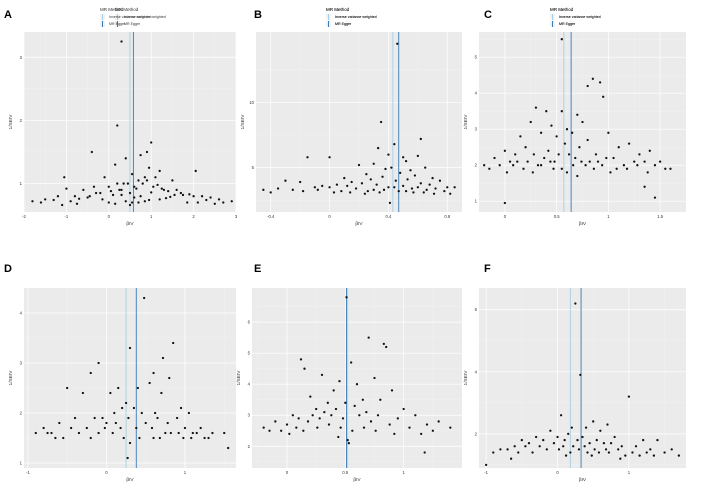 Image resolution: width=719 pixels, height=494 pixels. I want to click on x-tick-label: 1, so click(151, 216).